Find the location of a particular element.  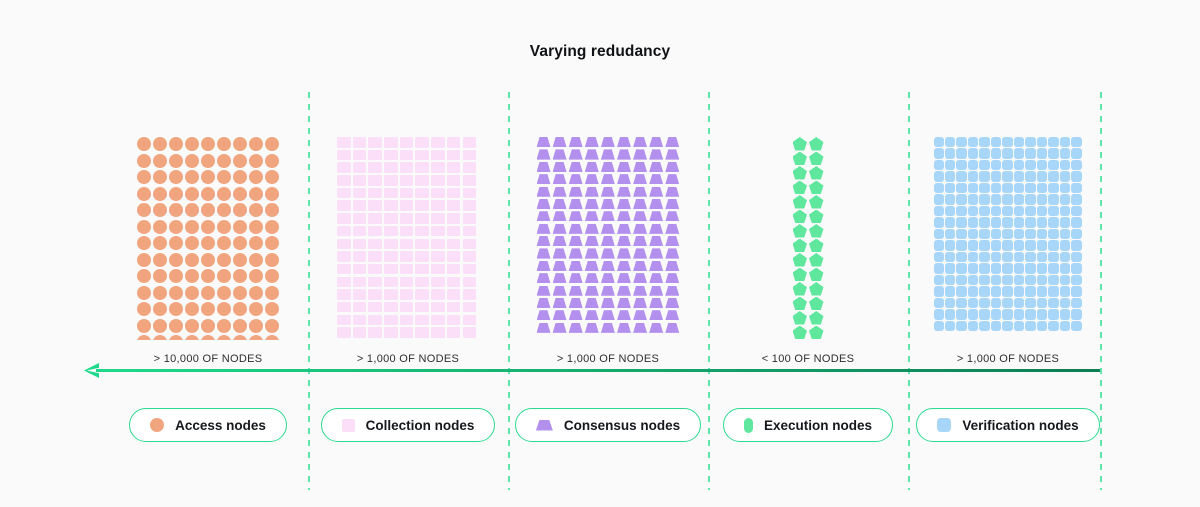

diagram-title: Varying redudancy is located at coordinates (600, 51).